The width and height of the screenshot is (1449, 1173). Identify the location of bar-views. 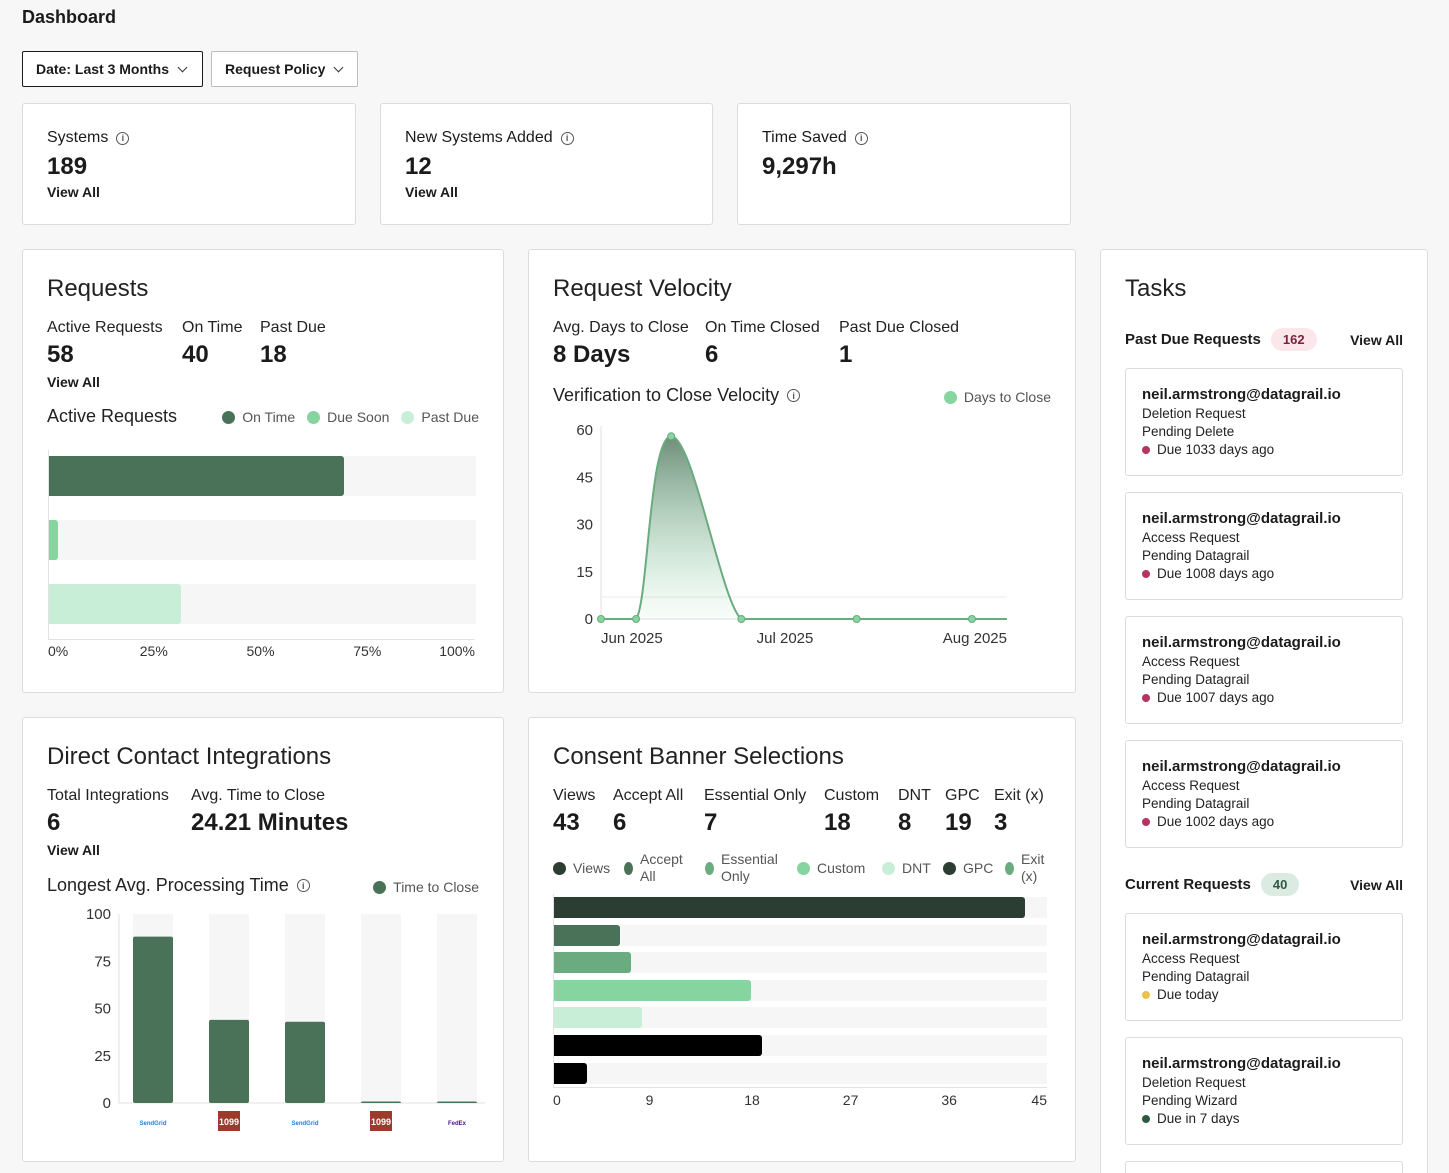
(790, 907).